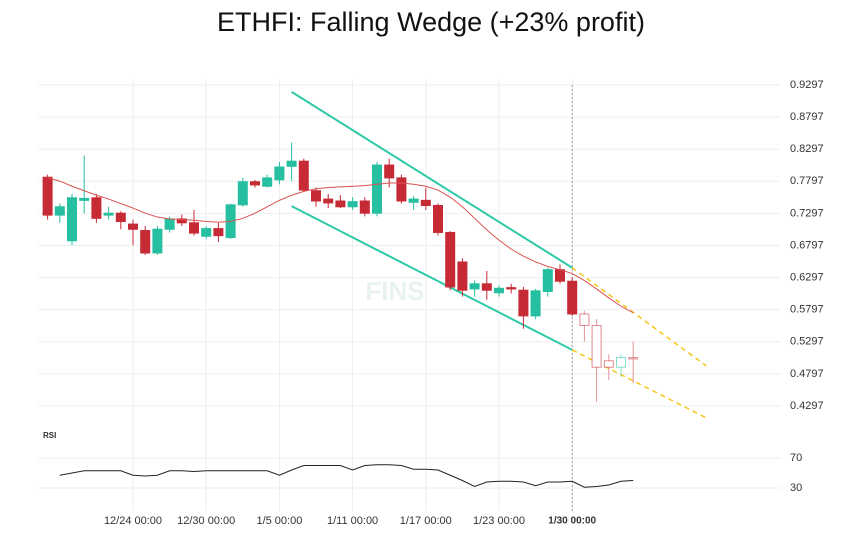 The width and height of the screenshot is (867, 545). What do you see at coordinates (133, 521) in the screenshot?
I see `x-tick-label: 12/24 00:00` at bounding box center [133, 521].